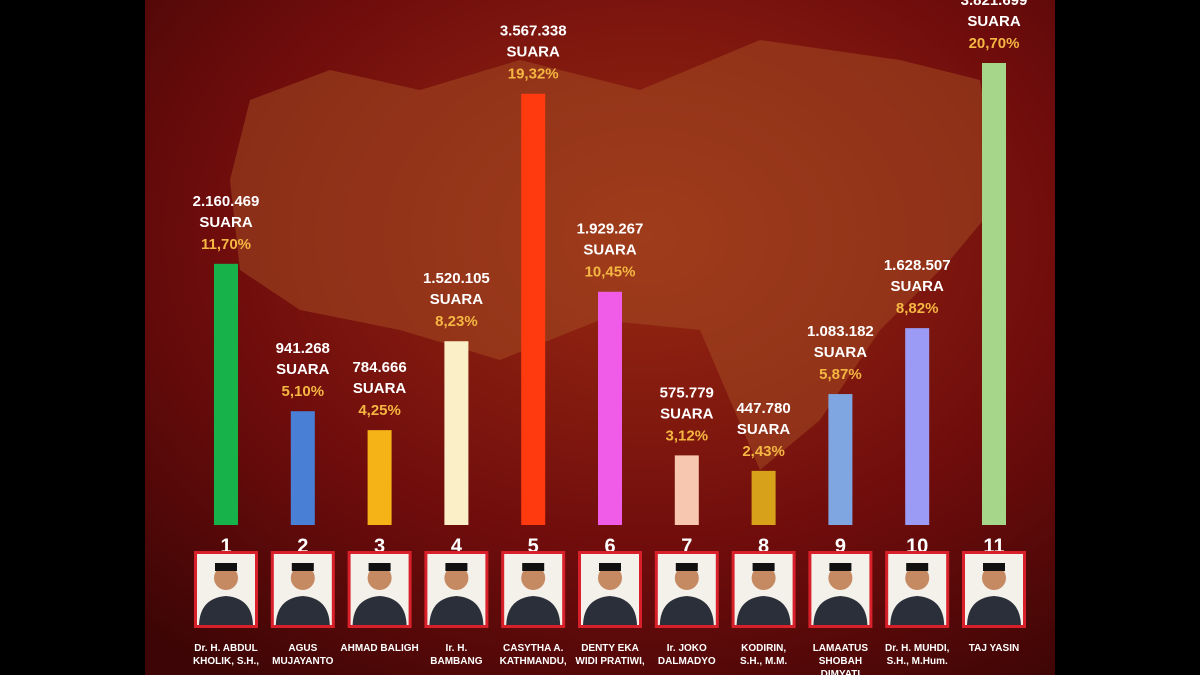 This screenshot has height=675, width=1200. Describe the element at coordinates (533, 661) in the screenshot. I see `name-line: KATHMANDU,` at that location.